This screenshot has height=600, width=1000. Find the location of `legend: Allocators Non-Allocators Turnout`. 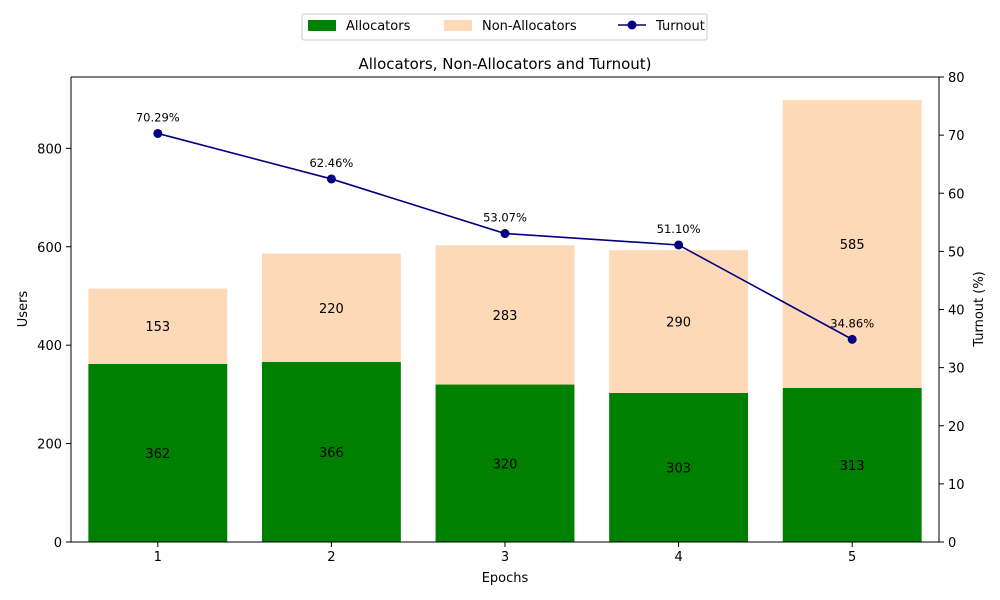

legend: Allocators Non-Allocators Turnout is located at coordinates (504, 27).